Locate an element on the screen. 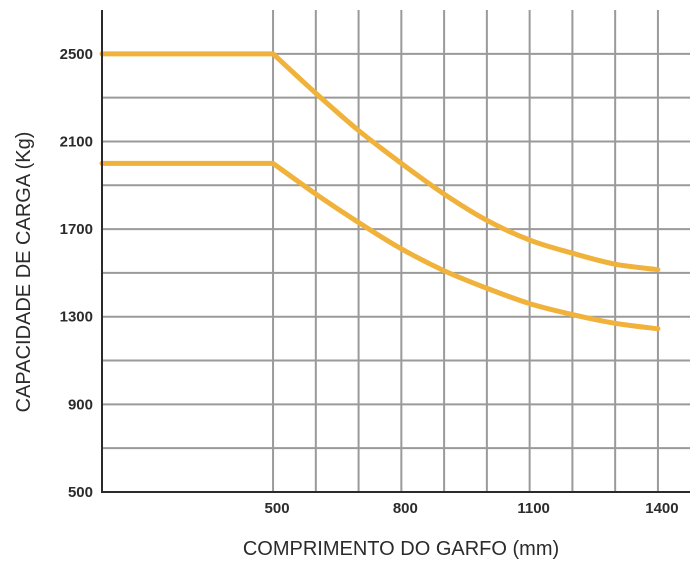 The height and width of the screenshot is (562, 691). x-tick-label: 500 is located at coordinates (277, 508).